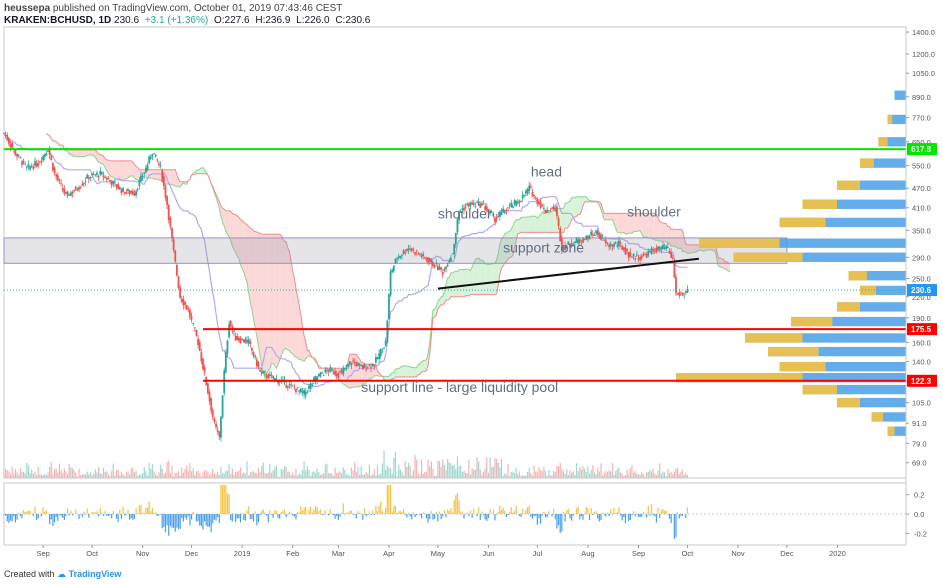 Image resolution: width=943 pixels, height=585 pixels. Describe the element at coordinates (802, 366) in the screenshot. I see `volume-profile-bar-highlight` at that location.